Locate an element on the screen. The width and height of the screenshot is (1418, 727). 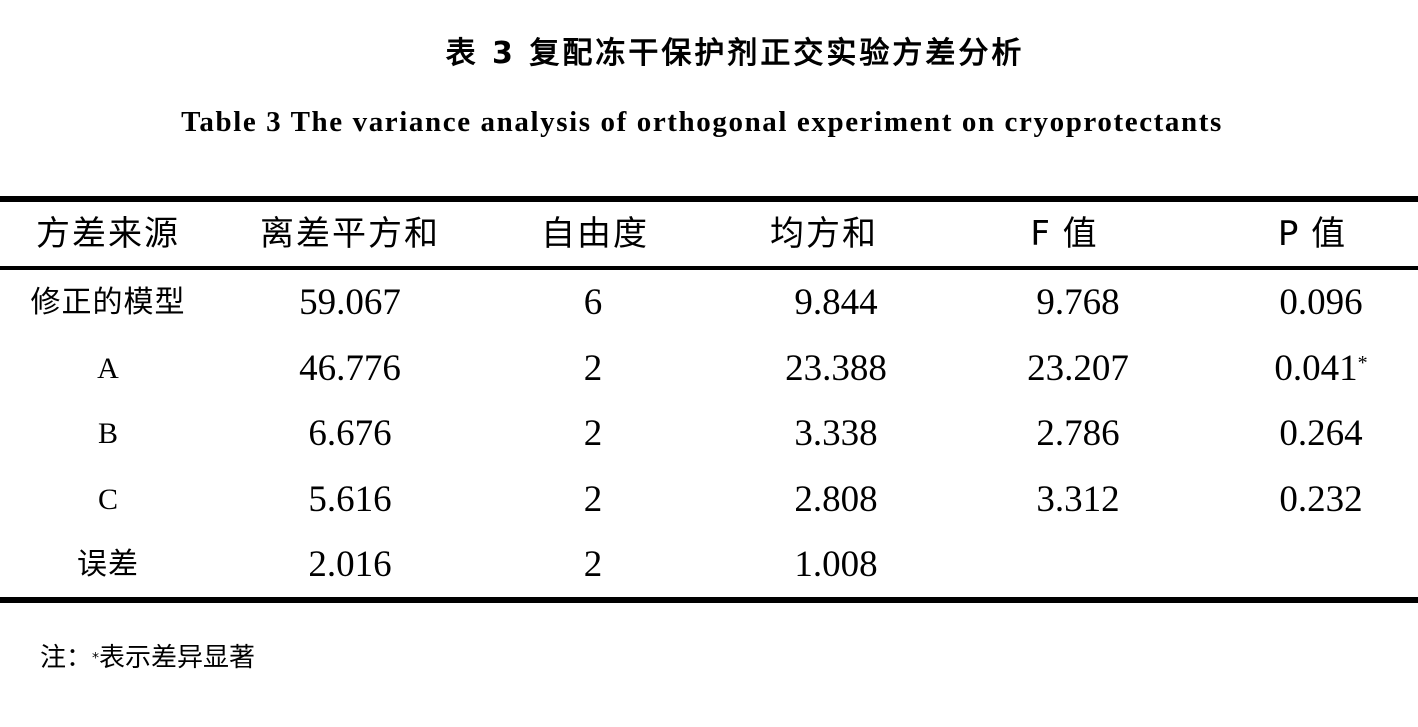
table-header-rule is located at coordinates (709, 268).